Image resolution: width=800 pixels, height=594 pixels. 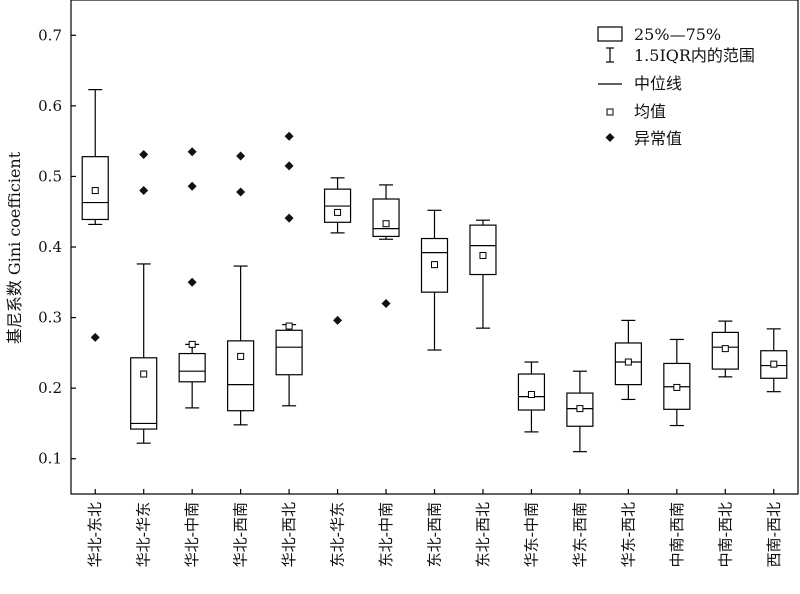 I want to click on legend: 25%—75% 1.5IQR内的范围 中位线 均值 异常值, so click(x=676, y=86).